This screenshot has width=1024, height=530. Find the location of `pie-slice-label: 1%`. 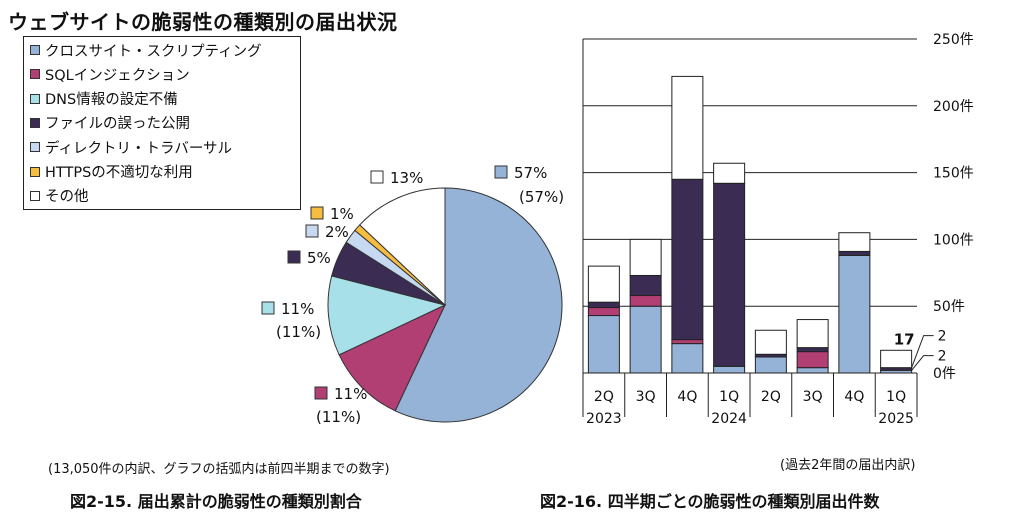

pie-slice-label: 1% is located at coordinates (342, 214).